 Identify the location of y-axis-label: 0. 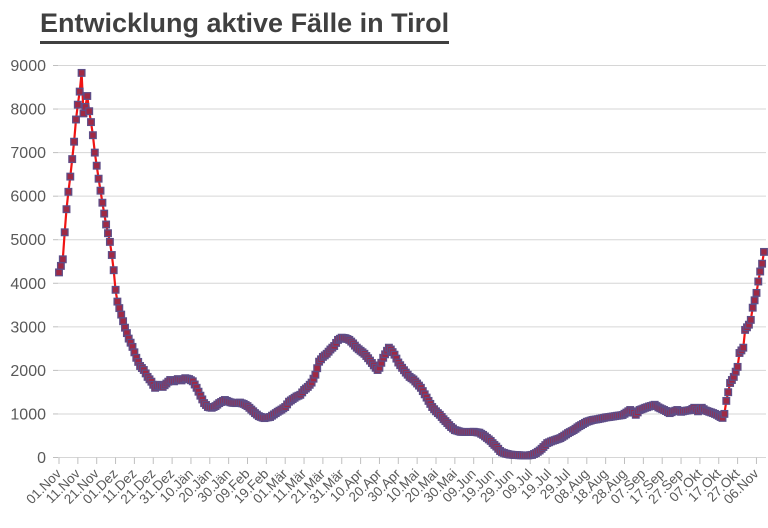
(41, 458).